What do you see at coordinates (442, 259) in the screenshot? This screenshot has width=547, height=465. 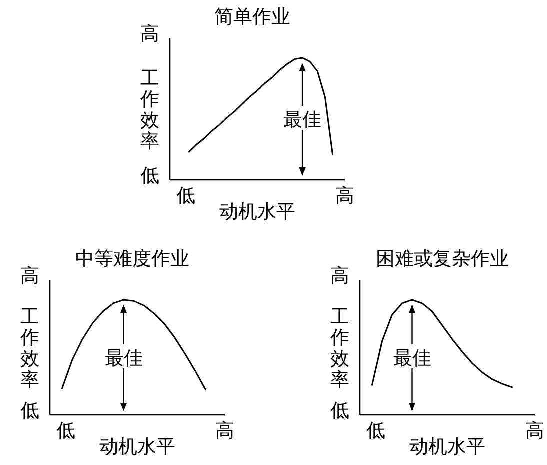 I see `chart-title: 困难或复杂作业` at bounding box center [442, 259].